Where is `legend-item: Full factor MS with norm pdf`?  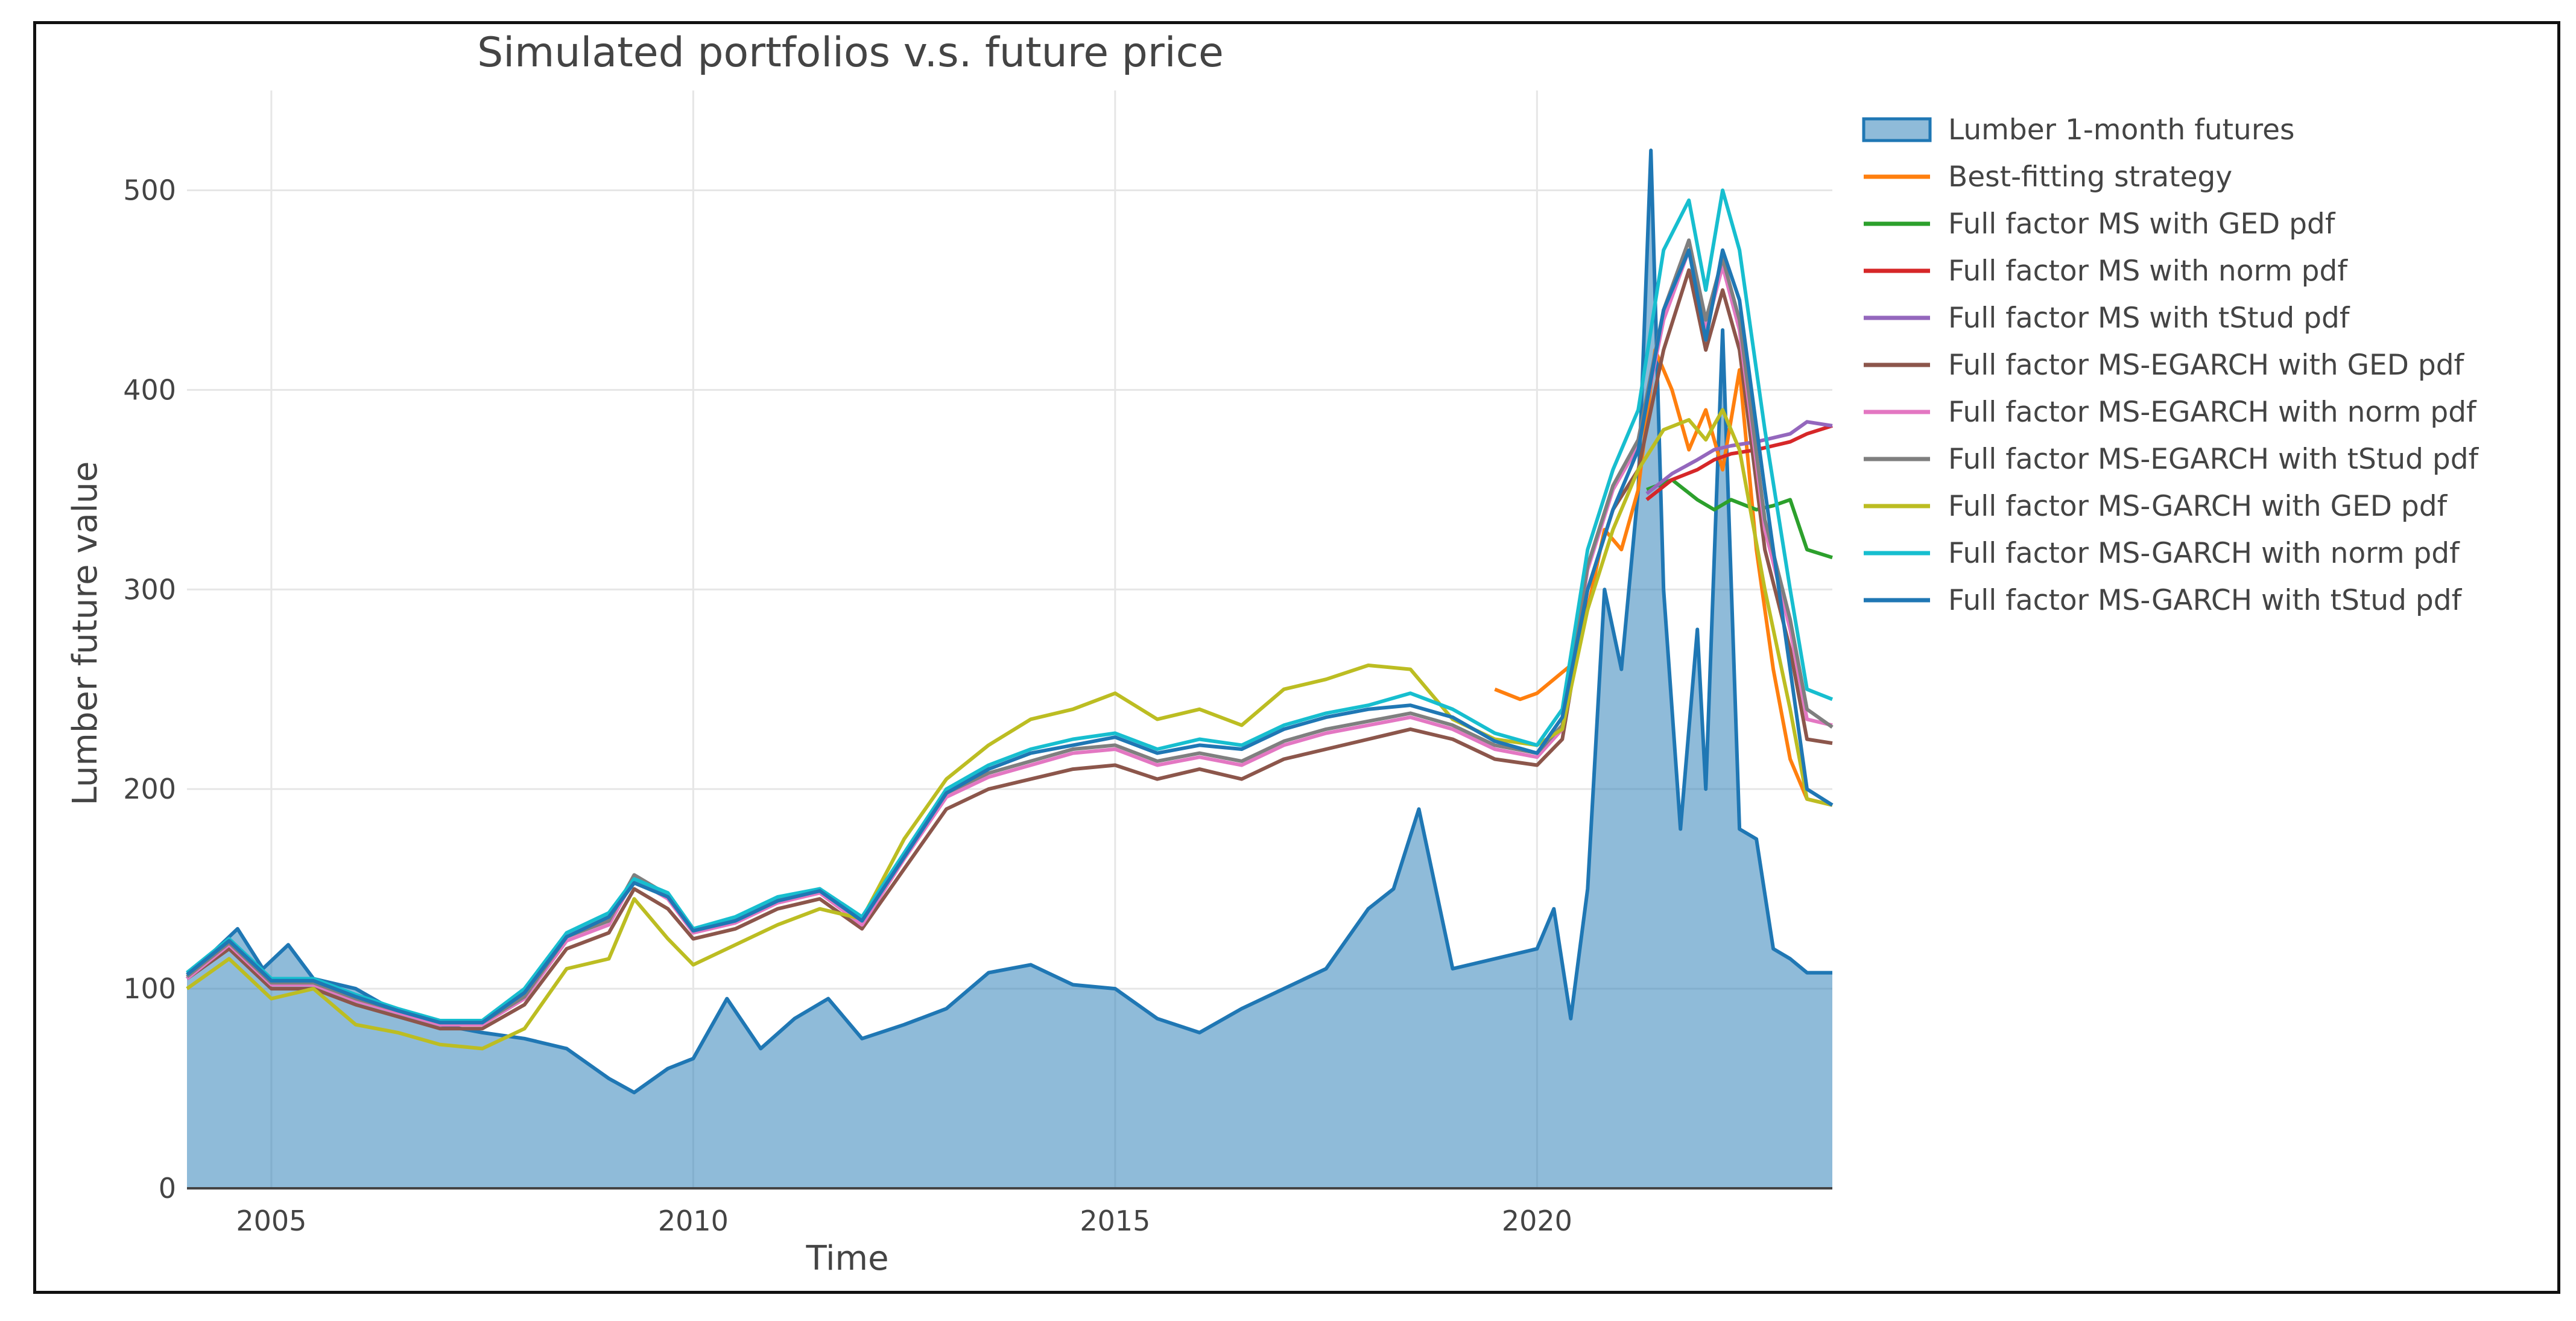 legend-item: Full factor MS with norm pdf is located at coordinates (2106, 271).